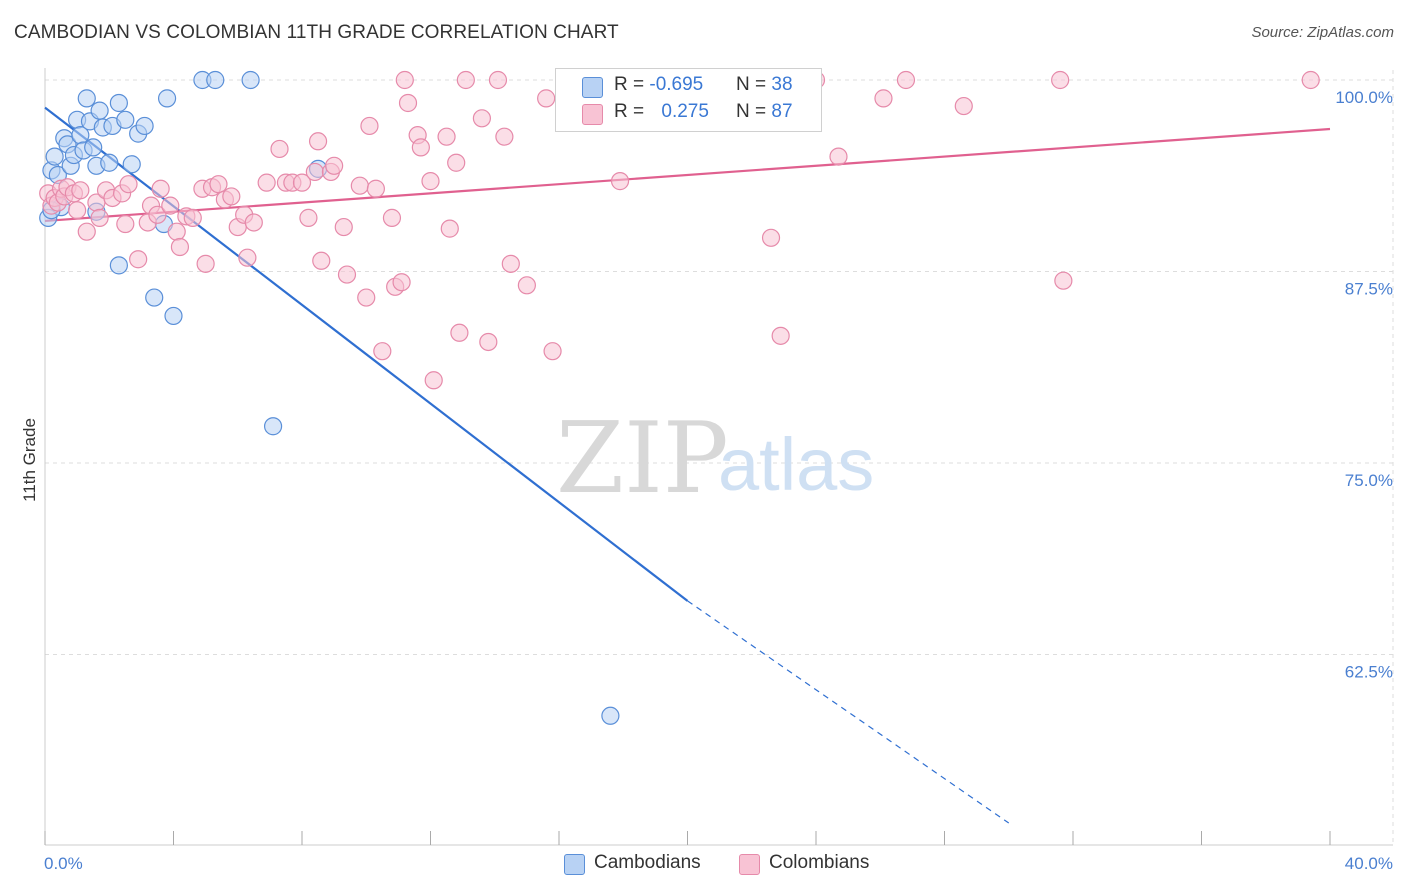  What do you see at coordinates (1322, 32) in the screenshot?
I see `source-label: Source: ZipAtlas.com` at bounding box center [1322, 32].